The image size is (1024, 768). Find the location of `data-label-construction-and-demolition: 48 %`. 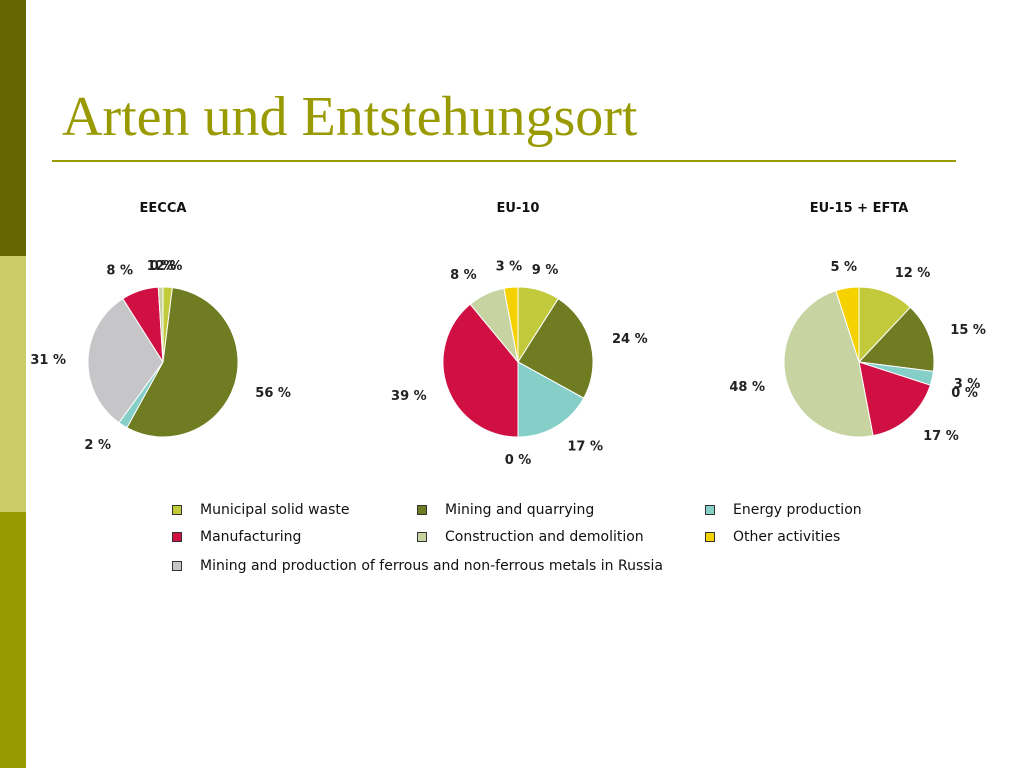

data-label-construction-and-demolition: 48 % is located at coordinates (747, 387).